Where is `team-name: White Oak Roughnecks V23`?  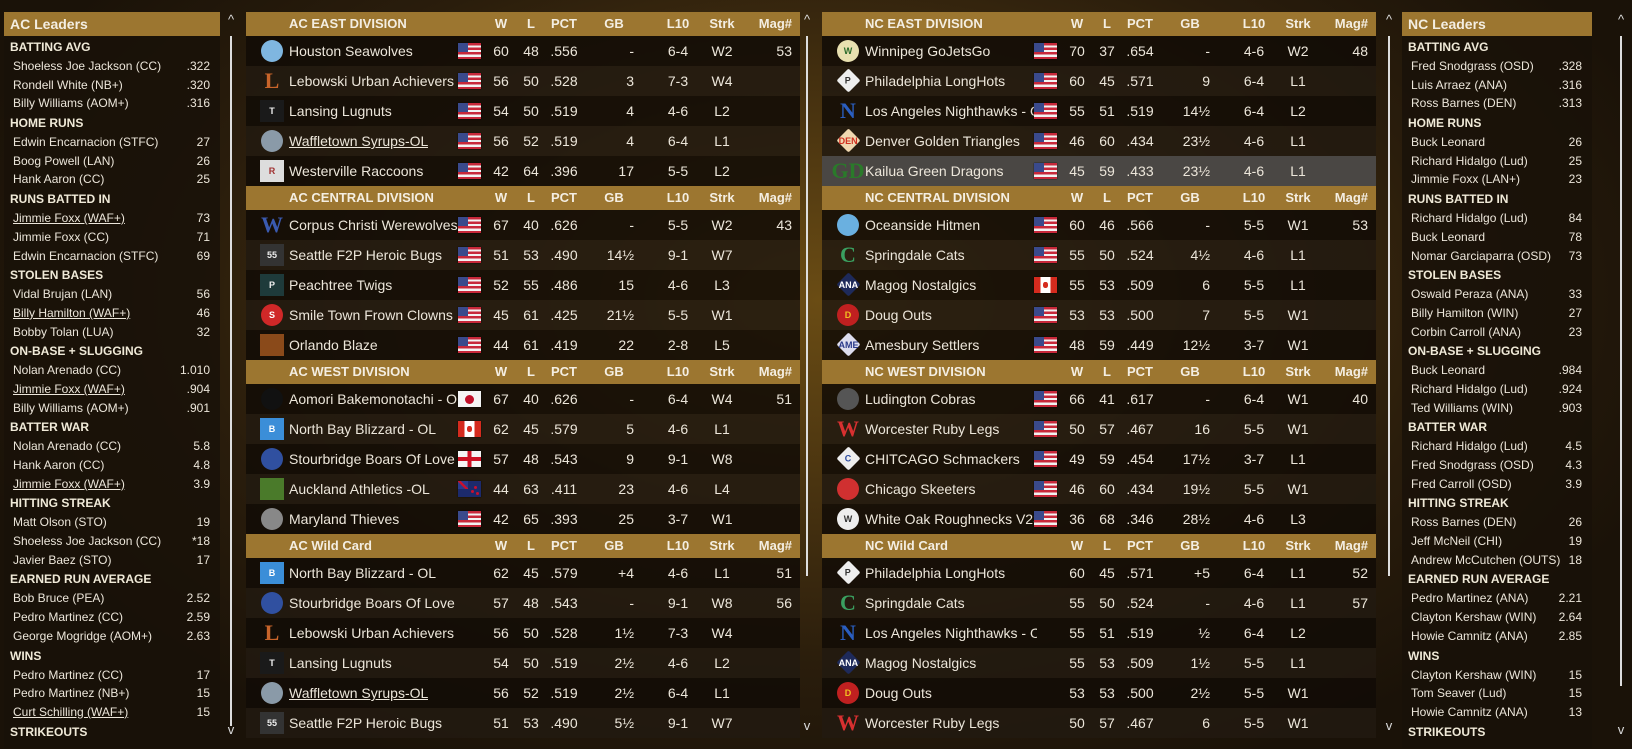 team-name: White Oak Roughnecks V23 is located at coordinates (951, 519).